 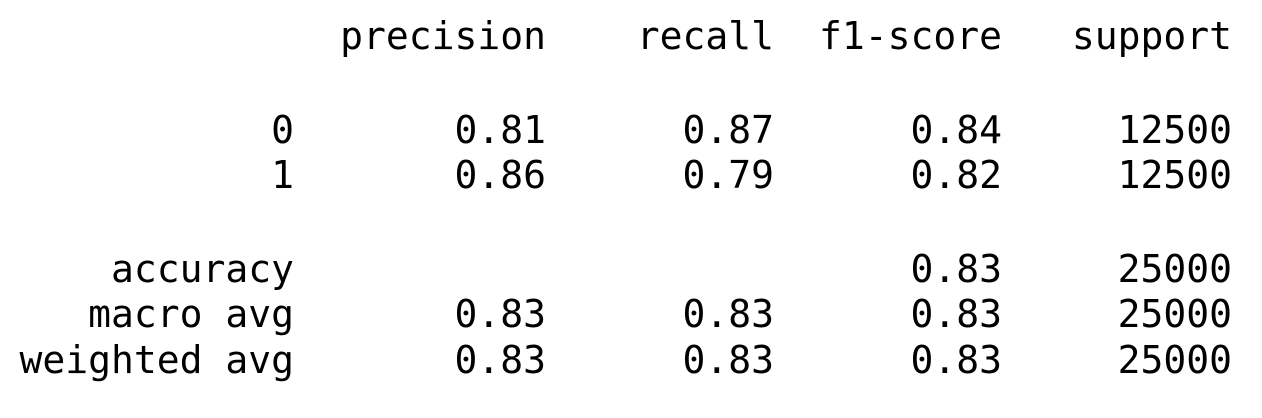 What do you see at coordinates (1174, 175) in the screenshot?
I see `class-1-support: 12500` at bounding box center [1174, 175].